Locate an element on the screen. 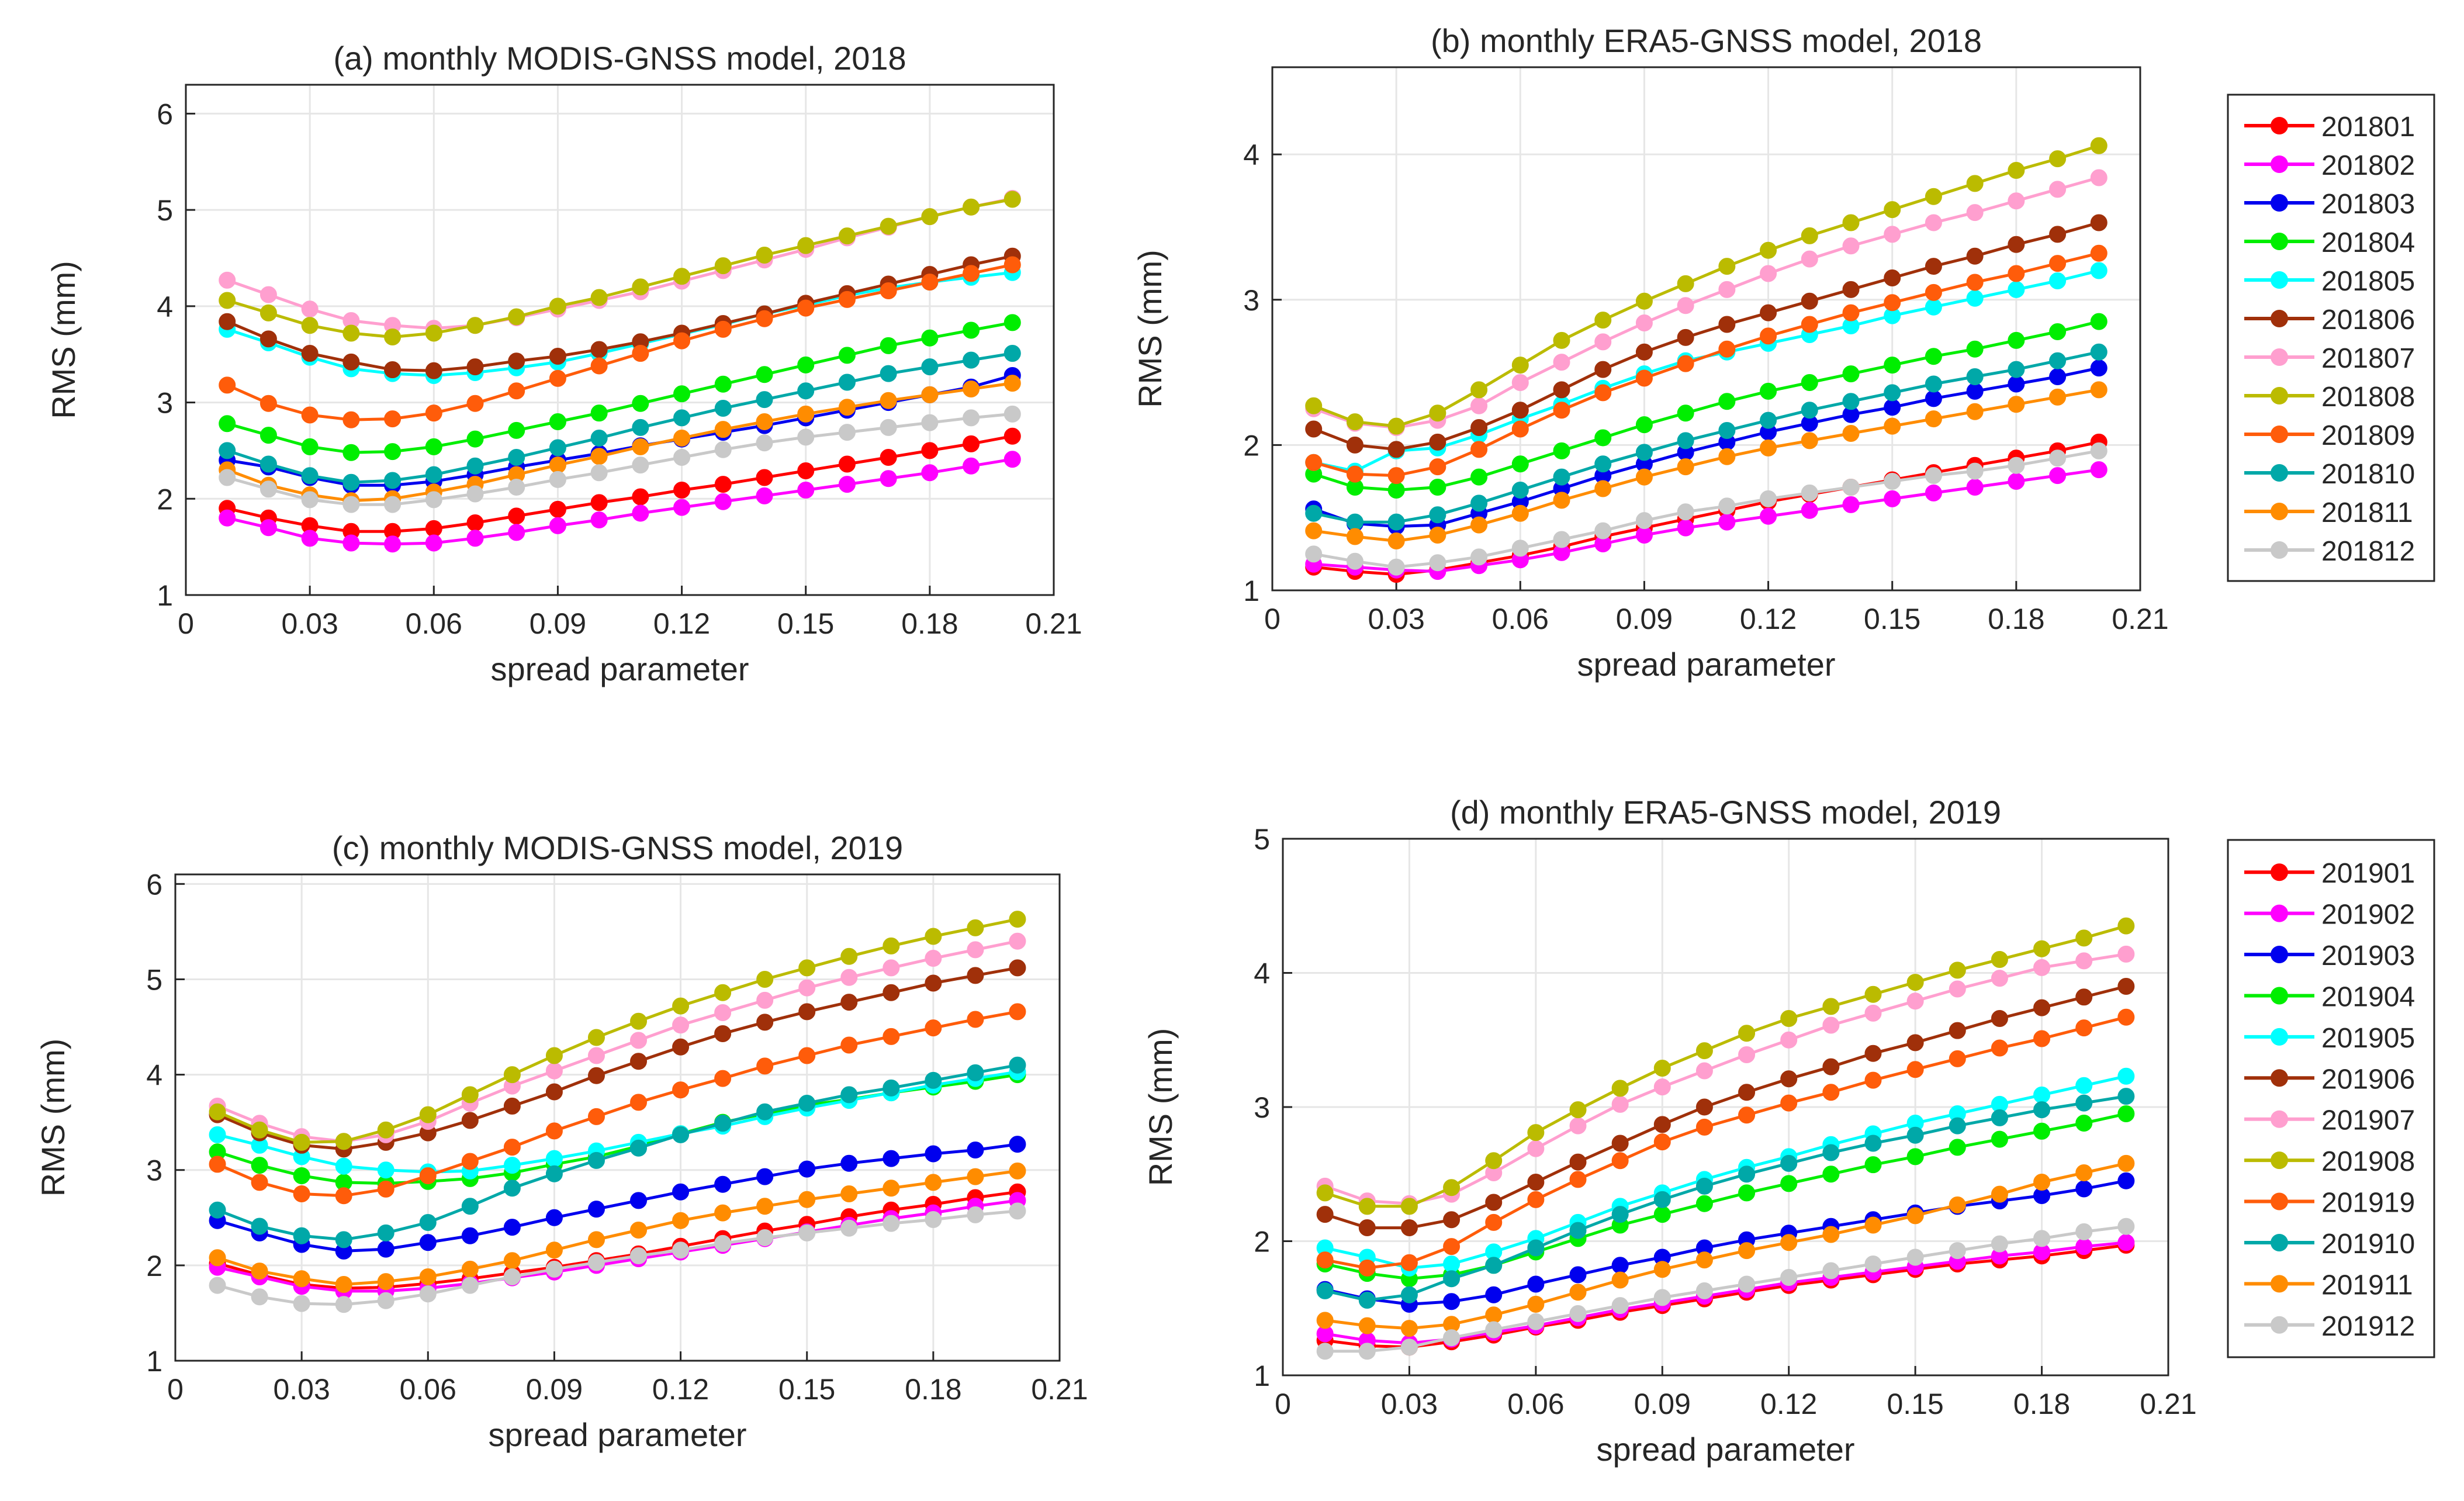 Image resolution: width=2464 pixels, height=1501 pixels. legend-item: 201903 is located at coordinates (2330, 955).